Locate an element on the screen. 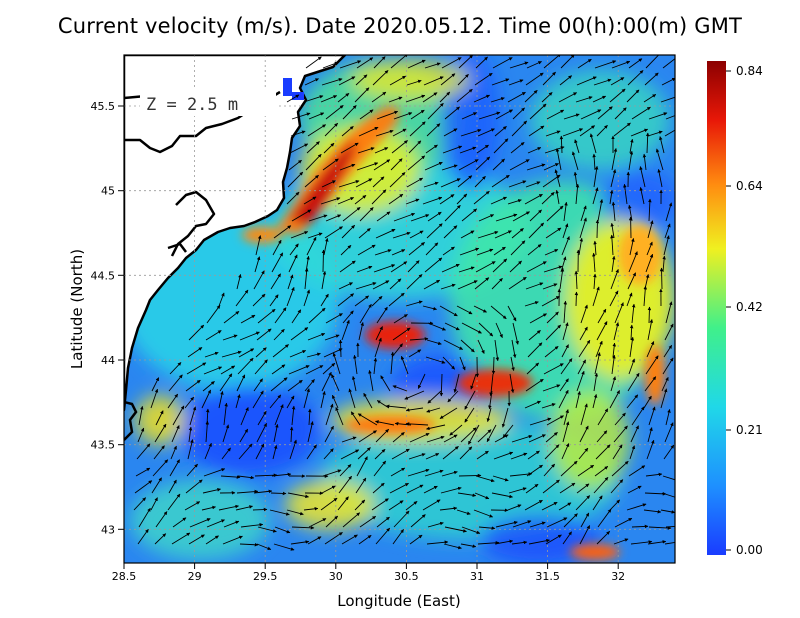 This screenshot has height=618, width=800. x-tick-label: 31 is located at coordinates (477, 576).